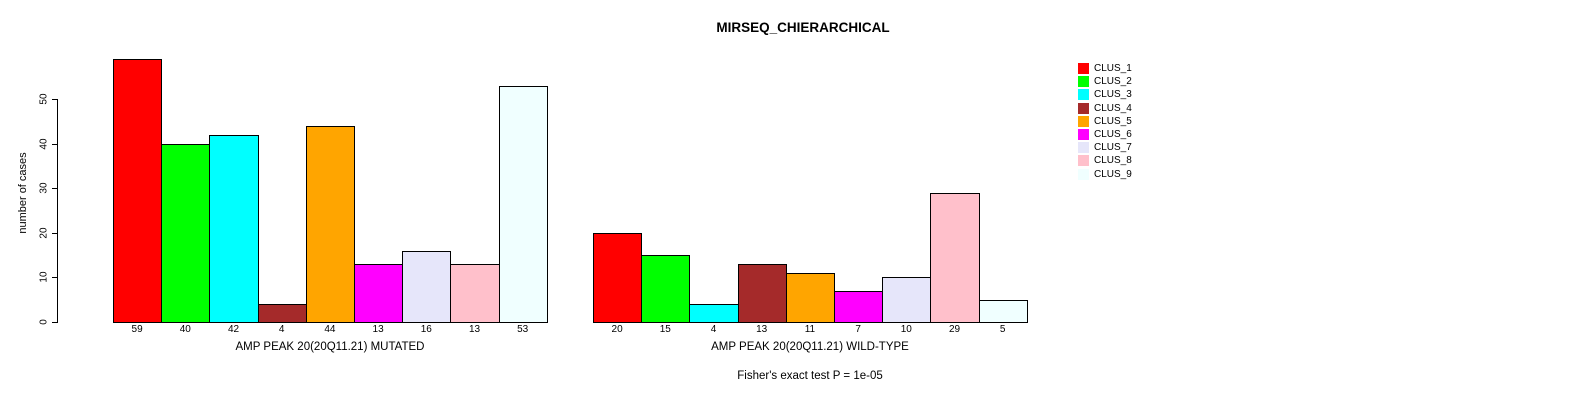  Describe the element at coordinates (810, 329) in the screenshot. I see `bar-value-wild-type-CLUS_5: 11` at that location.